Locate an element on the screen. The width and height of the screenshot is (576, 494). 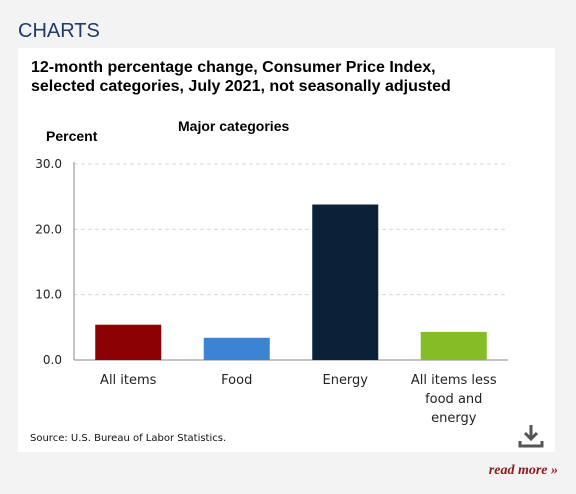
y-axis-label: Percent is located at coordinates (72, 136).